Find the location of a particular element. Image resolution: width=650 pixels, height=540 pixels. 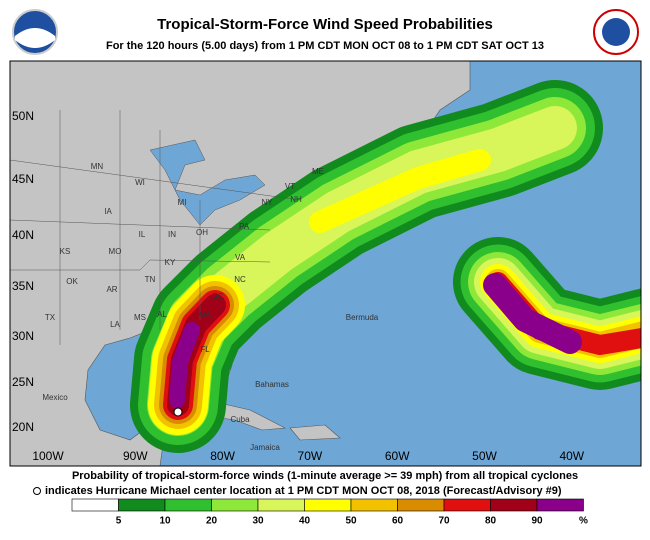

legend-label: % is located at coordinates (583, 521).